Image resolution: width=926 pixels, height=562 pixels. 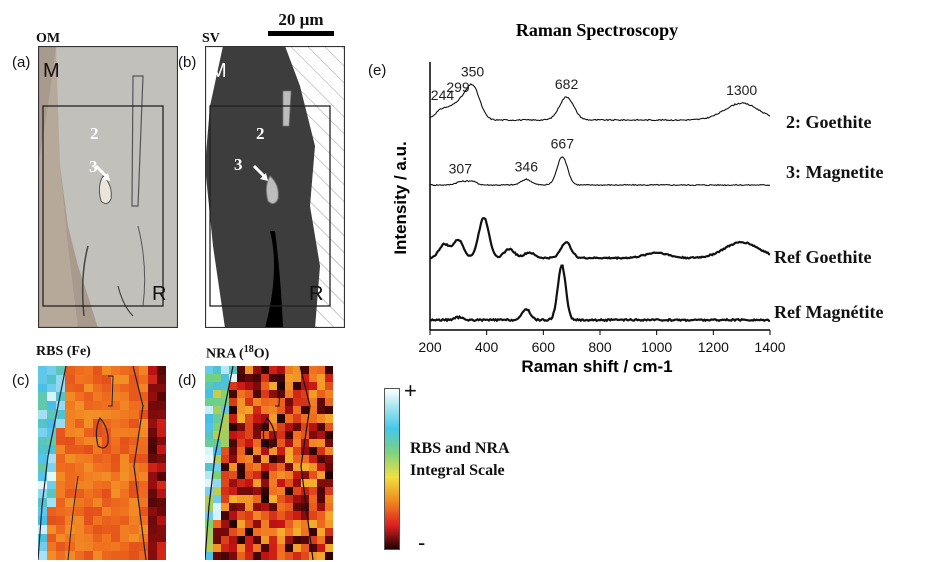 I want to click on colorbar-plus: +, so click(x=410, y=390).